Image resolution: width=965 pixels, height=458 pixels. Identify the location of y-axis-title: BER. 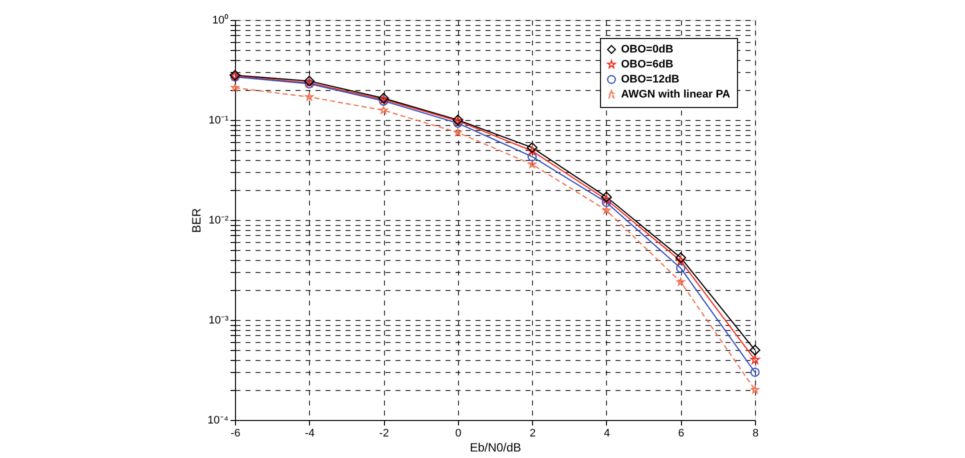
(197, 220).